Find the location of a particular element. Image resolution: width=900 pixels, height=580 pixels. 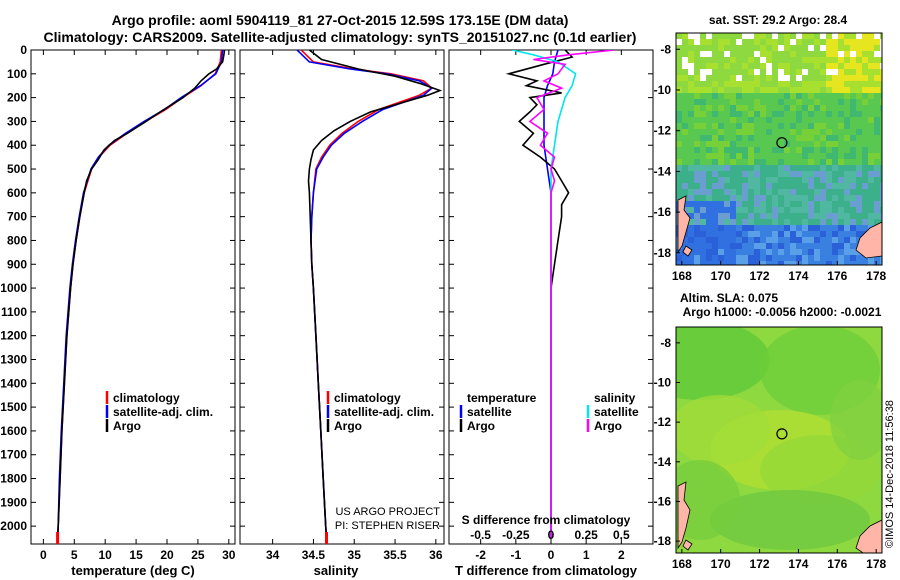

x-tick-label: 35 is located at coordinates (355, 555).